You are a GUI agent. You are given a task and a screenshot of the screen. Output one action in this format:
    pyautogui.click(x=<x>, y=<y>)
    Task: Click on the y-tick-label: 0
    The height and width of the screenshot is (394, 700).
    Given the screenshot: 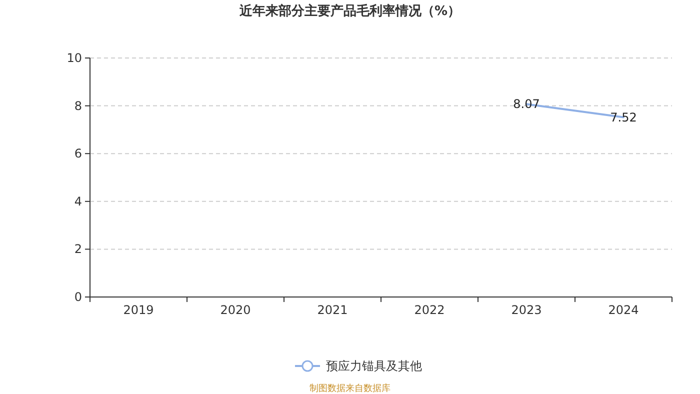 What is the action you would take?
    pyautogui.click(x=78, y=297)
    